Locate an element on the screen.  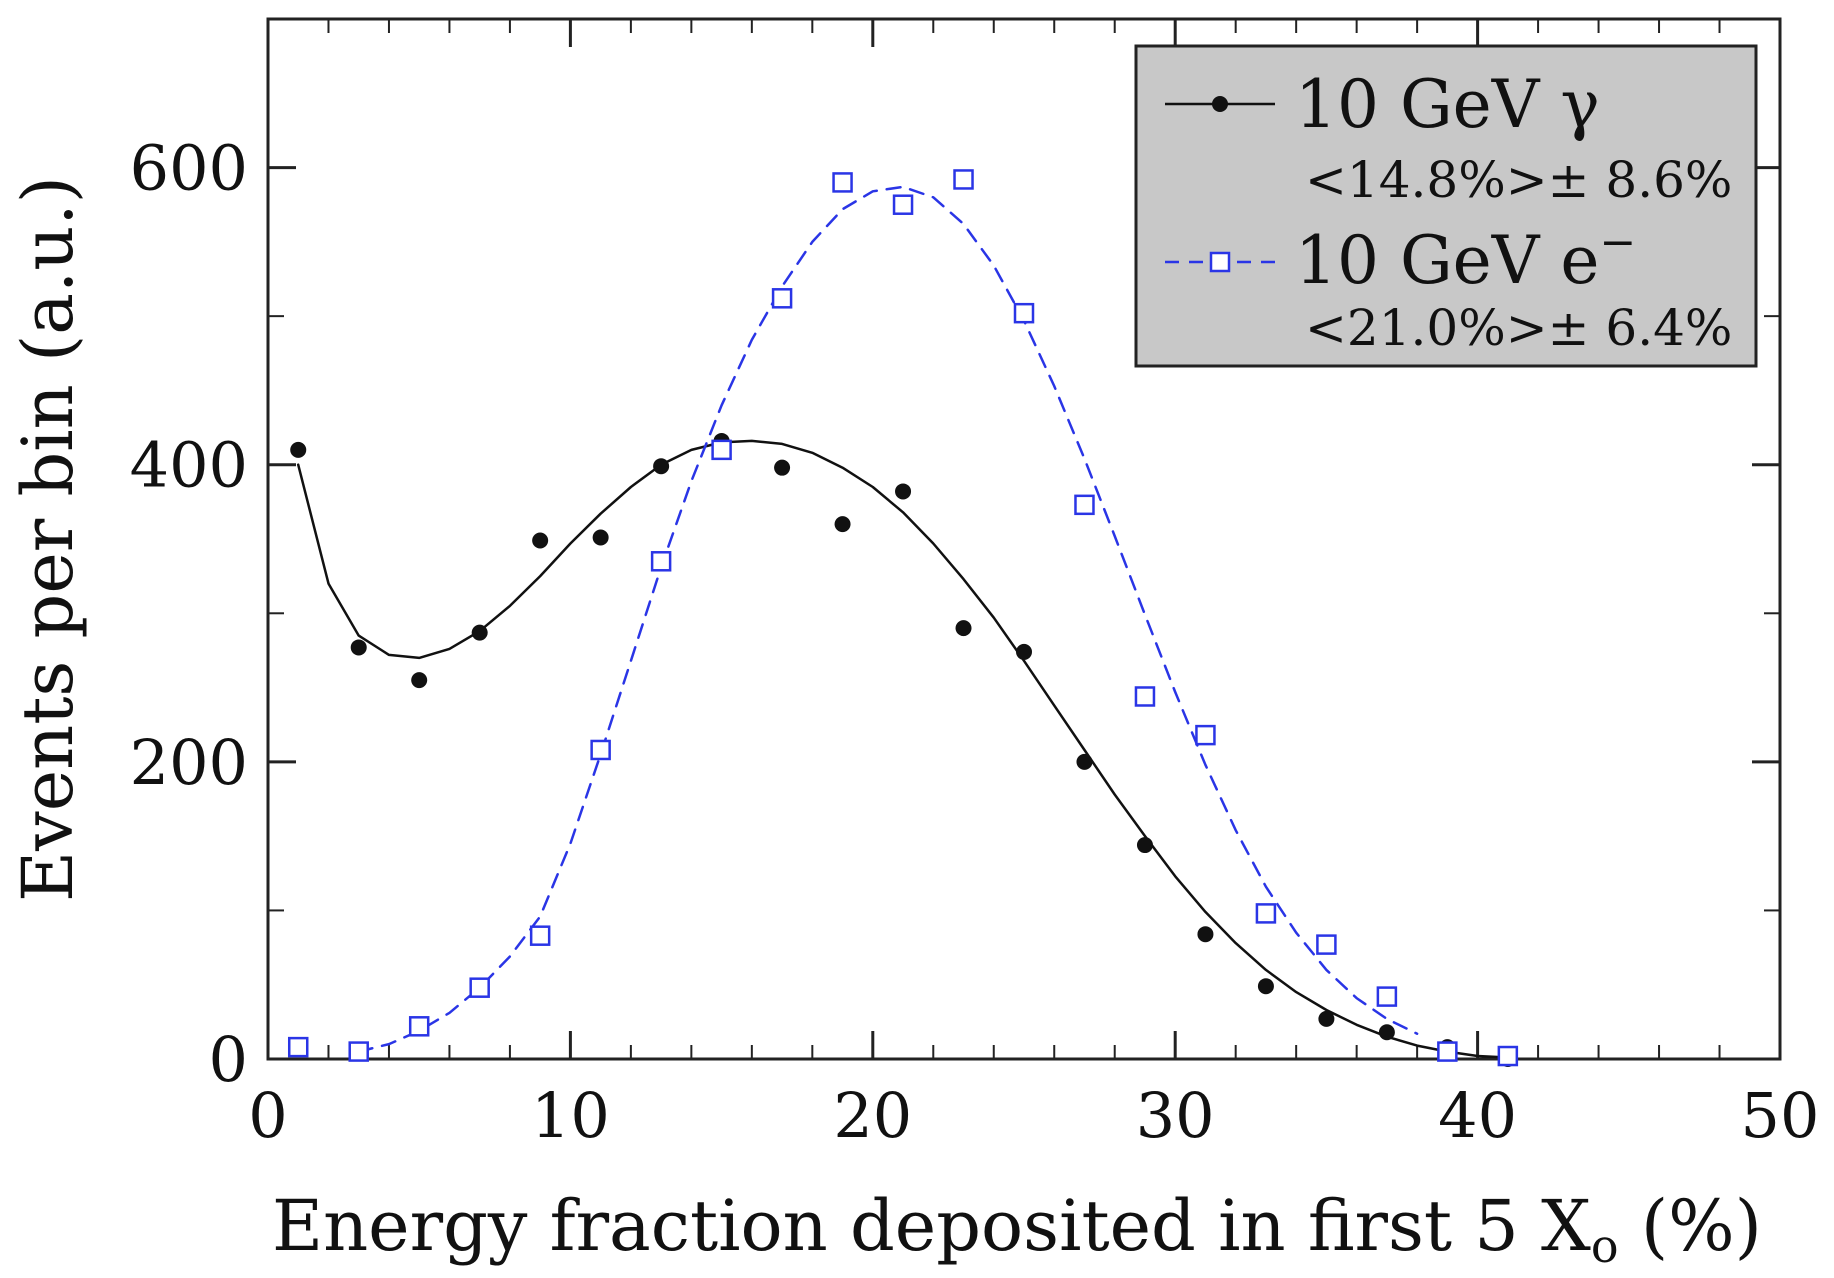
legend-box is located at coordinates (1446, 206).